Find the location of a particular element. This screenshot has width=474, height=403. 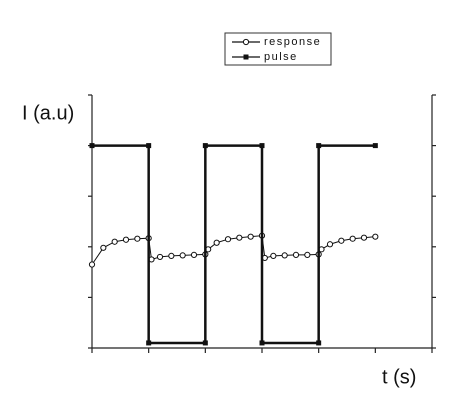

legend-label: pulse is located at coordinates (281, 57).